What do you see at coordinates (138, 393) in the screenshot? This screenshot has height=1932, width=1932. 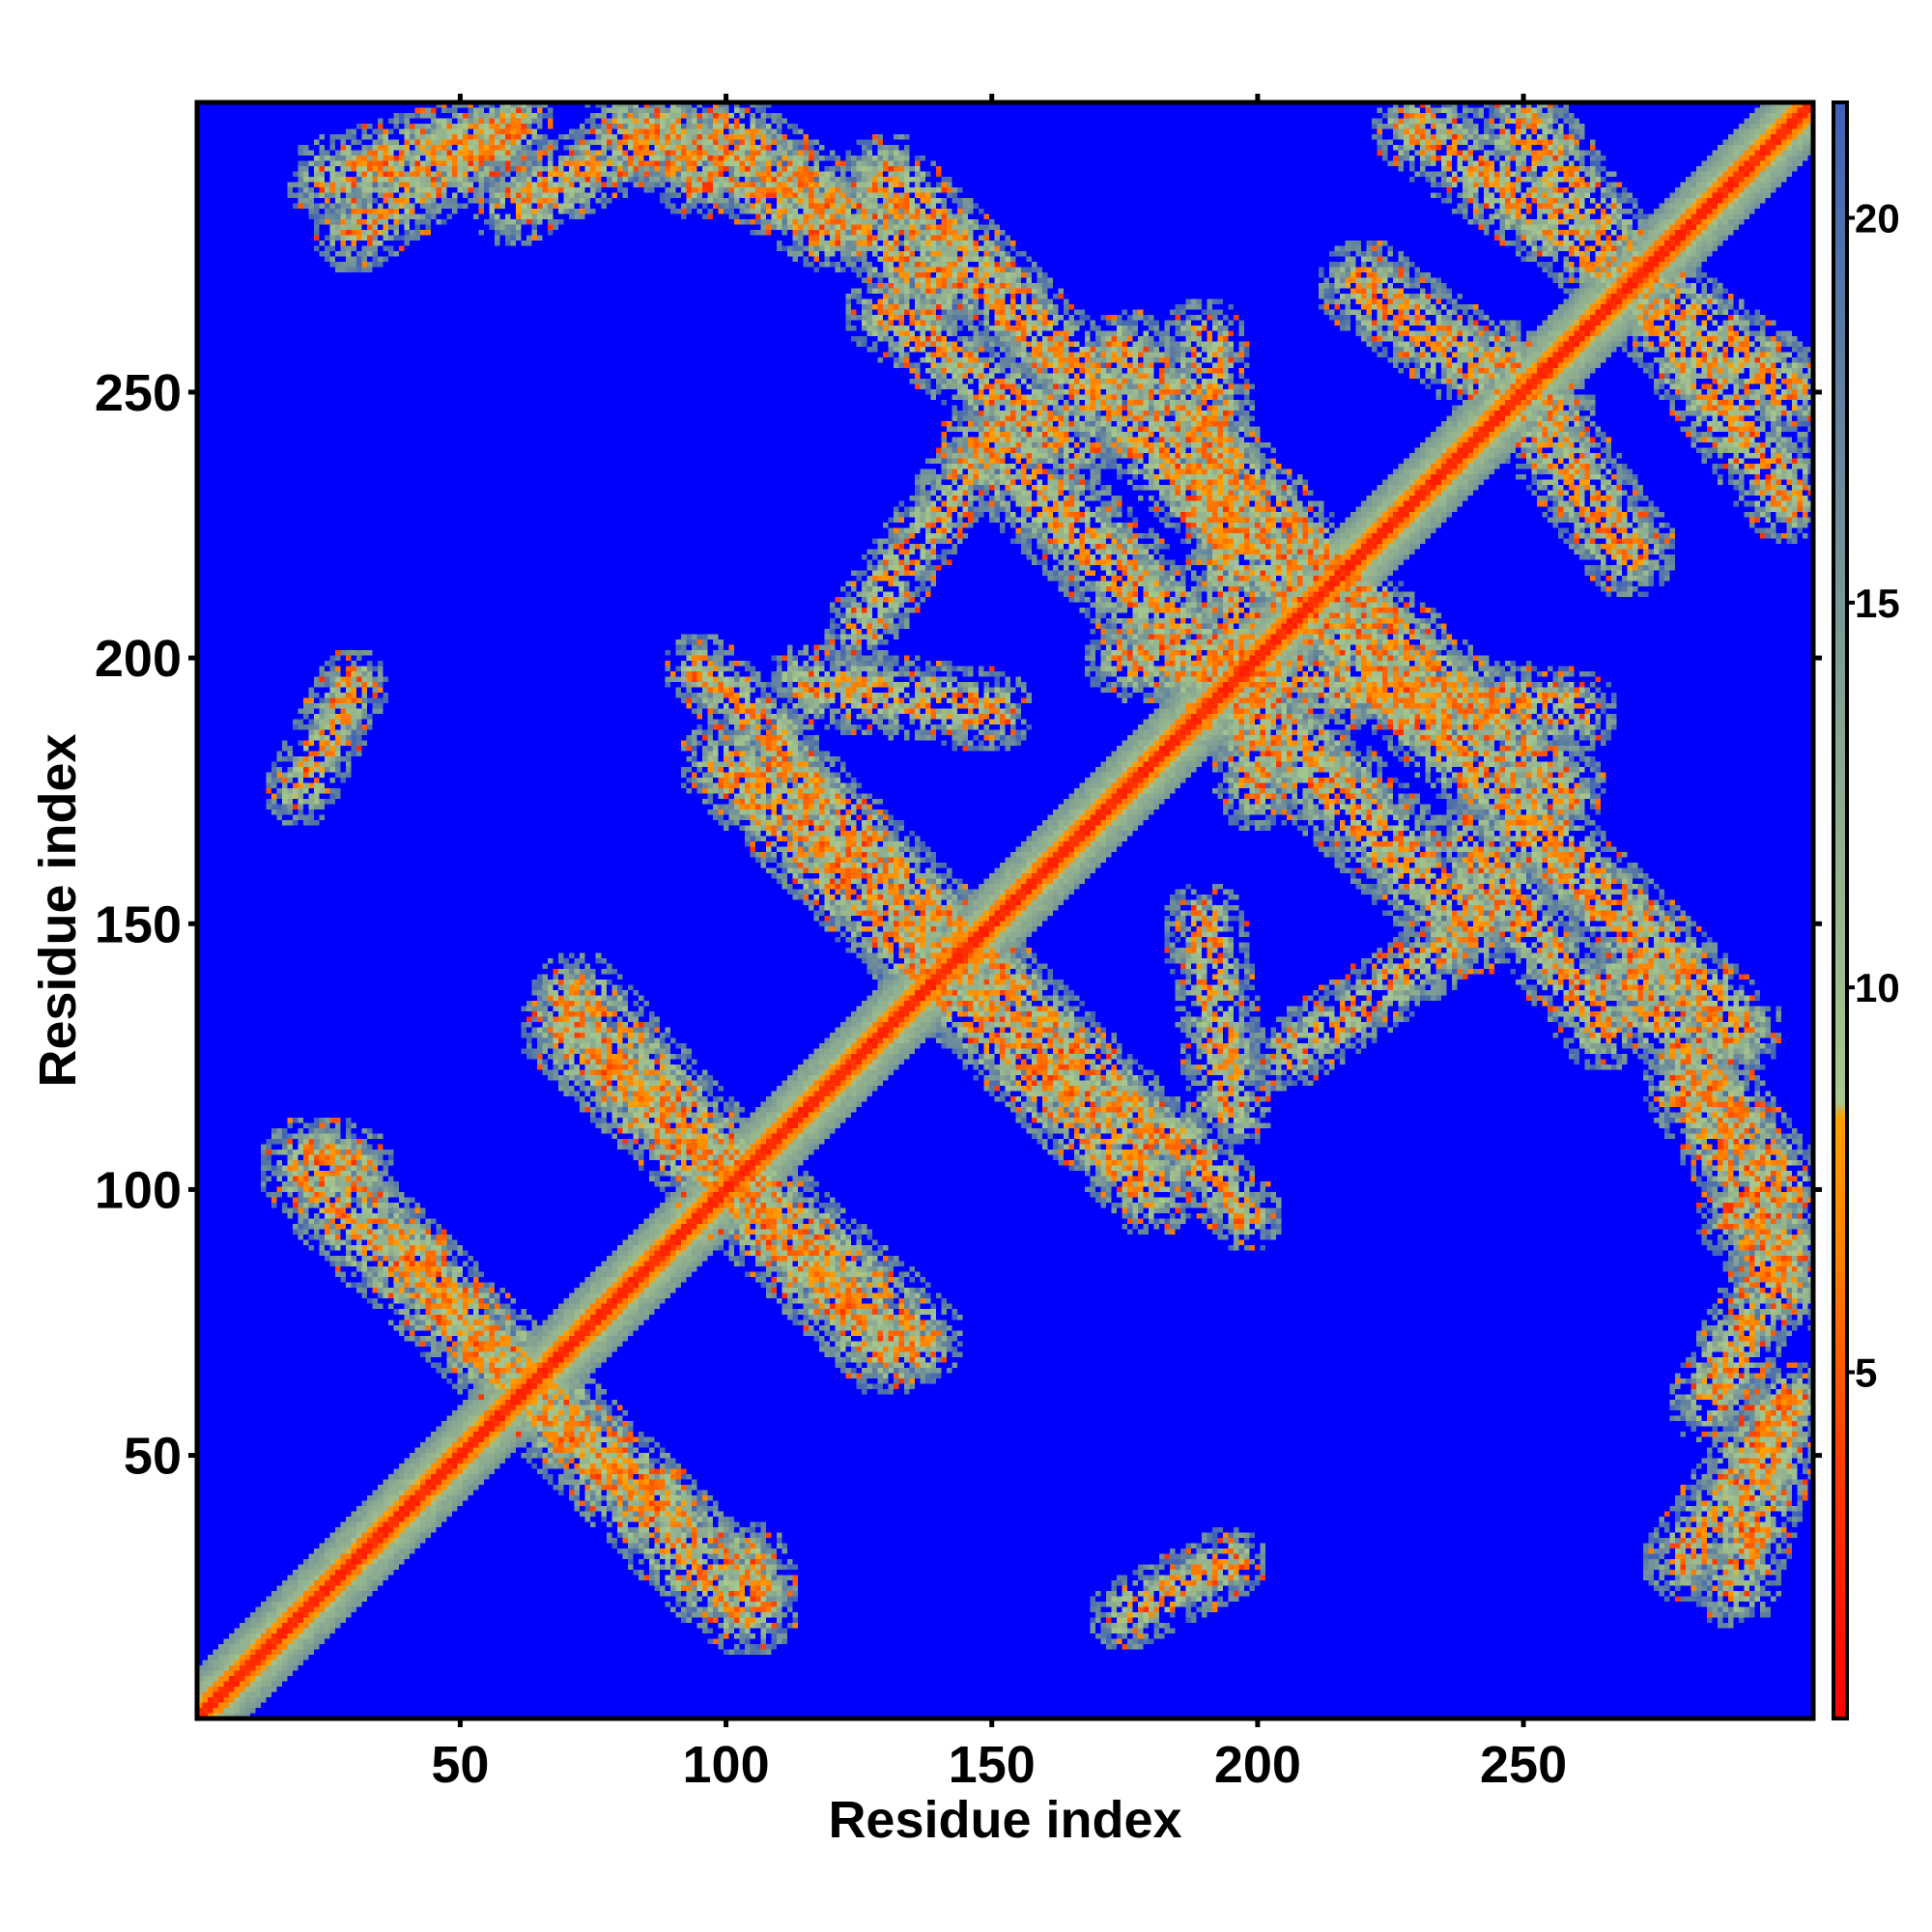 I see `y-tick-label: 250` at bounding box center [138, 393].